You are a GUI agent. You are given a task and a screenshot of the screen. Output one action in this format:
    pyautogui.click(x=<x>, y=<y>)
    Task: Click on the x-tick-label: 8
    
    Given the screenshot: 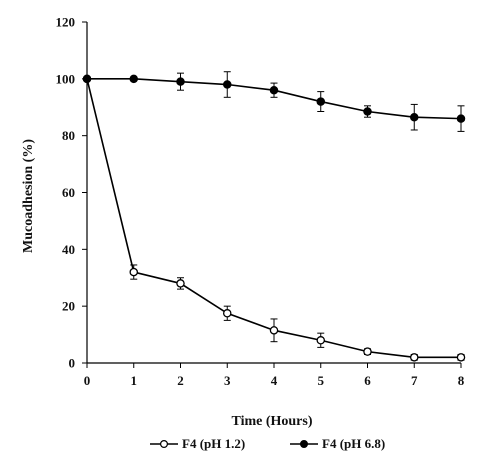 What is the action you would take?
    pyautogui.click(x=461, y=380)
    